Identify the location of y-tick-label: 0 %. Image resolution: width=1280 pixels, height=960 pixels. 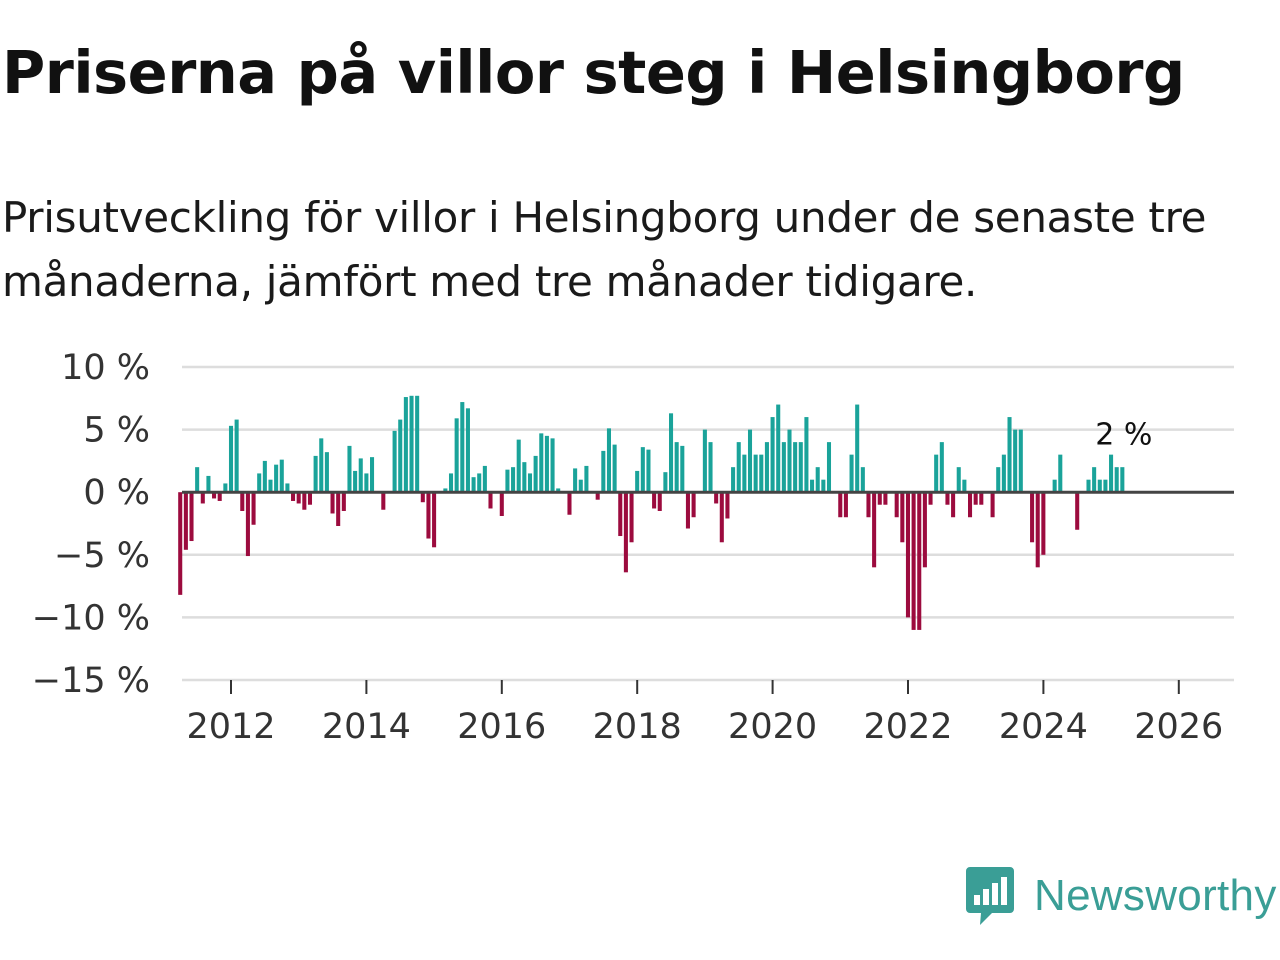
(116, 493).